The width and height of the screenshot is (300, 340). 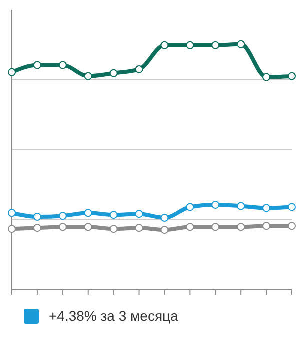 I want to click on legend-label: +4.38% за 3 месяца, so click(x=113, y=316).